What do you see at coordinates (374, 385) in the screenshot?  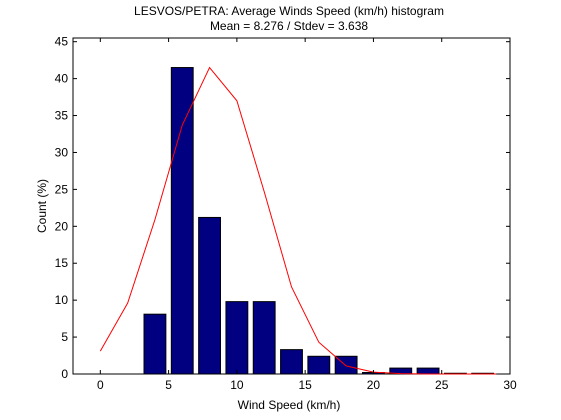 I see `x-tick-label: 20` at bounding box center [374, 385].